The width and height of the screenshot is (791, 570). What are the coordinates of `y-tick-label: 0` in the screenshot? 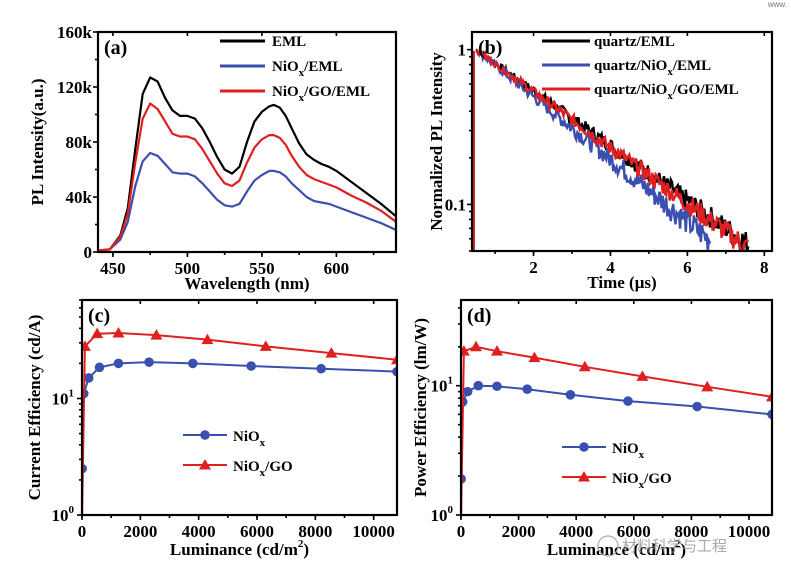 It's located at (88, 252).